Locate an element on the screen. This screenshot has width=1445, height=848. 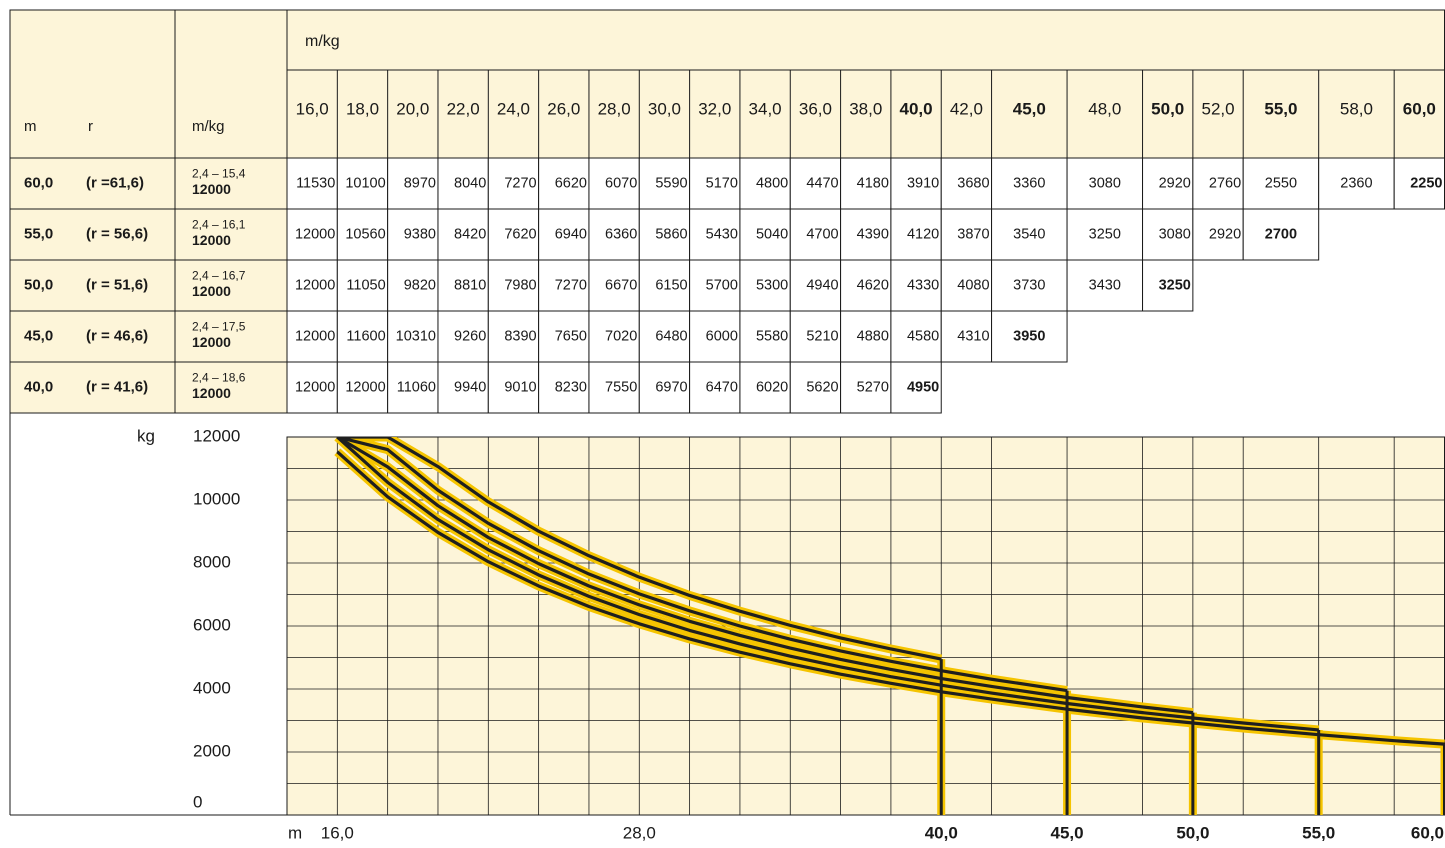
value-cell-text: 7650 is located at coordinates (571, 336).